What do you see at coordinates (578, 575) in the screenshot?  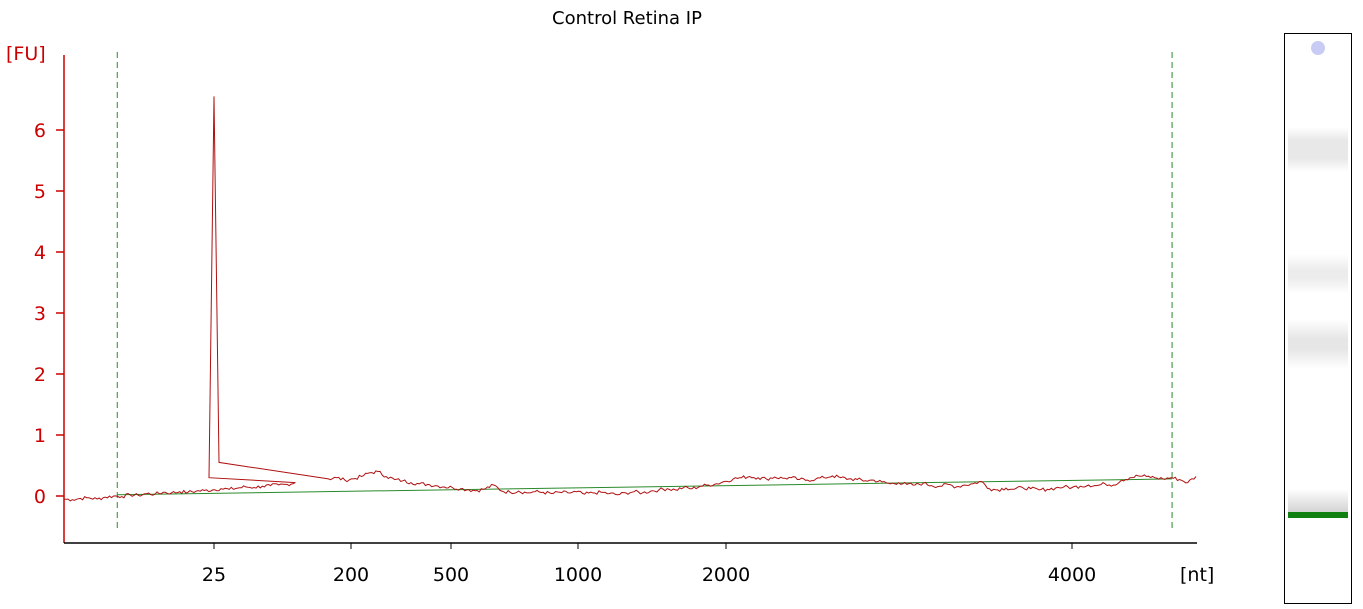 I see `x-tick-label: 1000` at bounding box center [578, 575].